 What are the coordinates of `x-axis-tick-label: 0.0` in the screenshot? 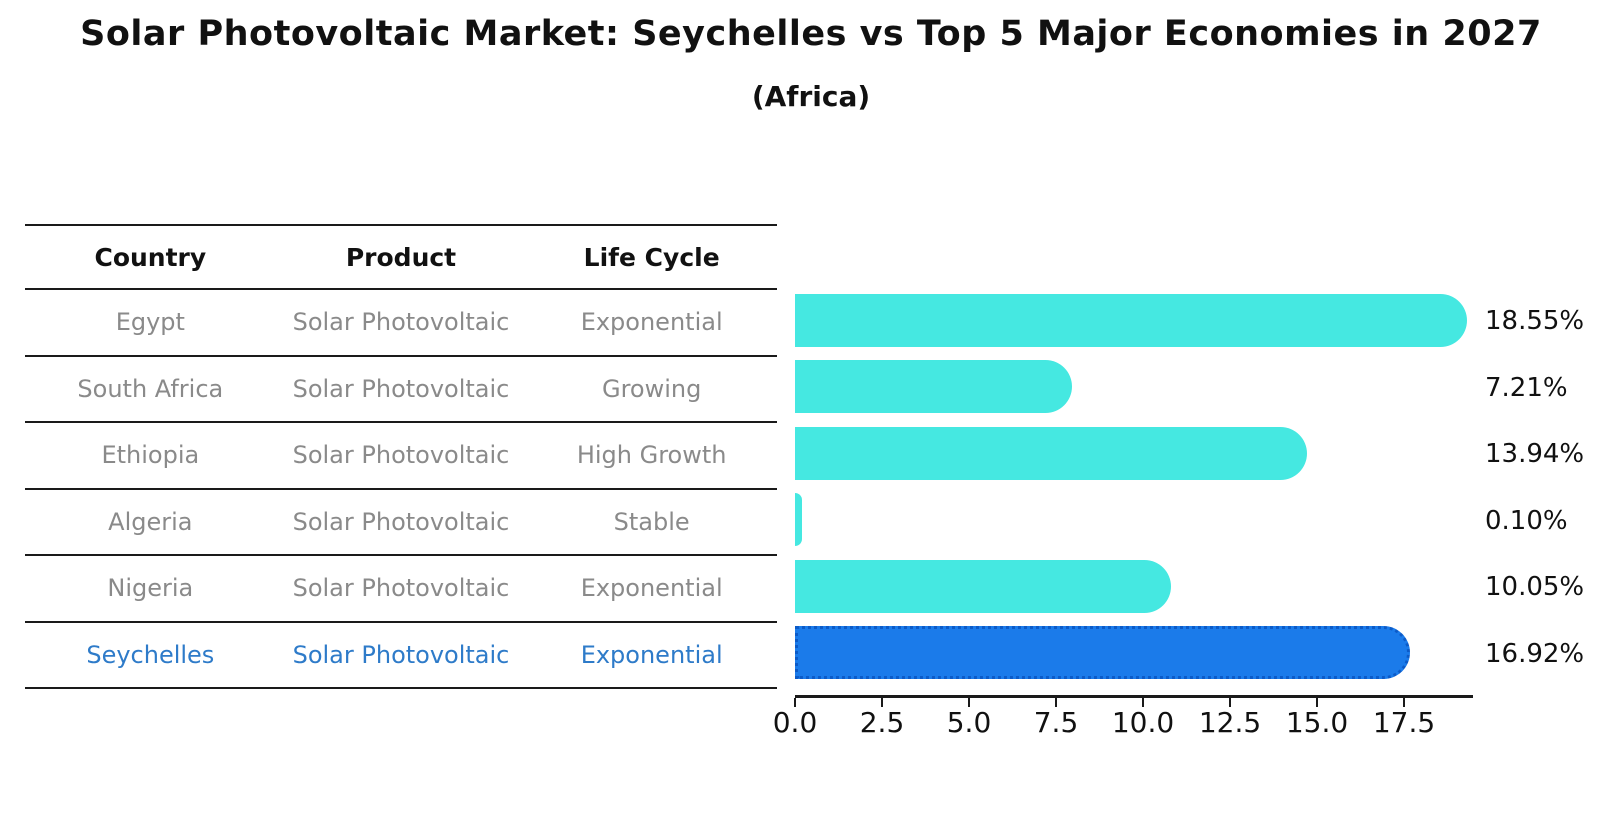 It's located at (795, 722).